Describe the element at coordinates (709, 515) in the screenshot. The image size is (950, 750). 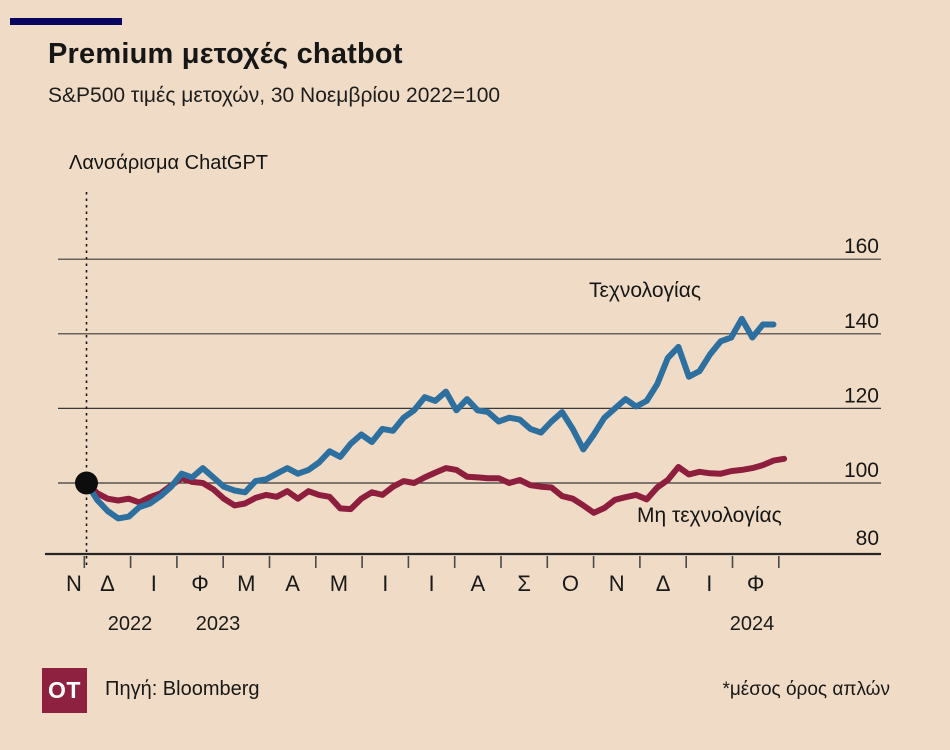
I see `series-label-non-technology: Μη τεχνολογίας` at that location.